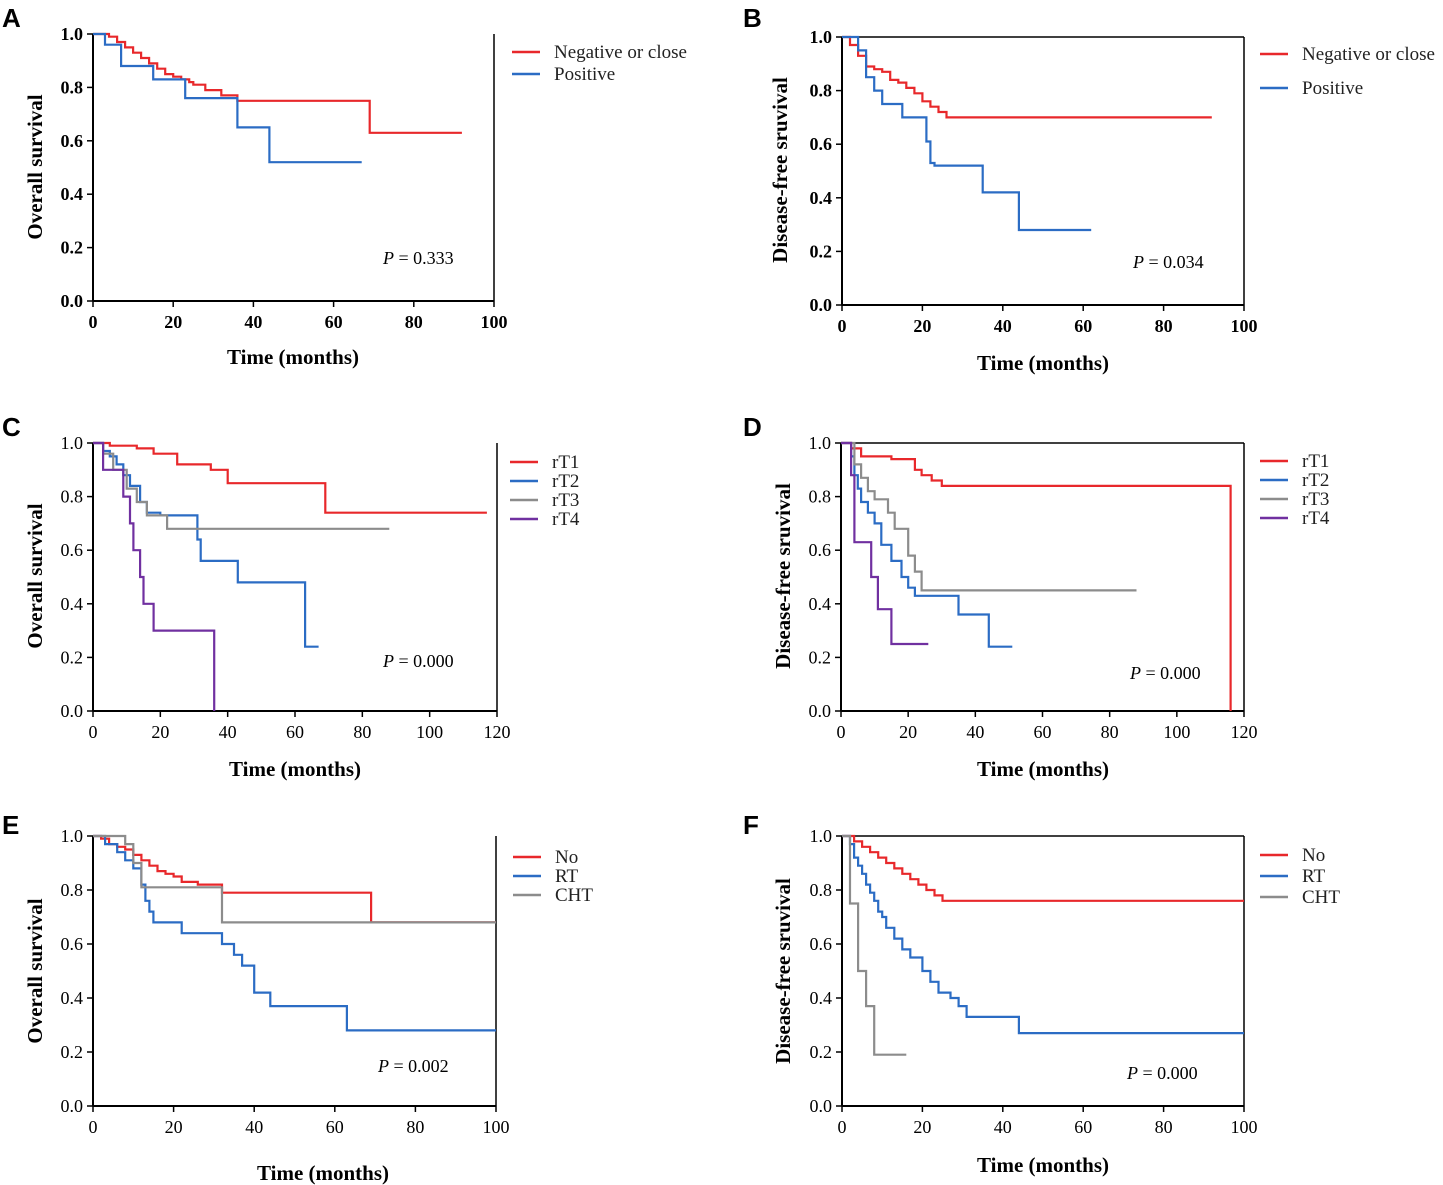 Image resolution: width=1443 pixels, height=1185 pixels. Describe the element at coordinates (752, 18) in the screenshot. I see `panel-letter: B` at that location.